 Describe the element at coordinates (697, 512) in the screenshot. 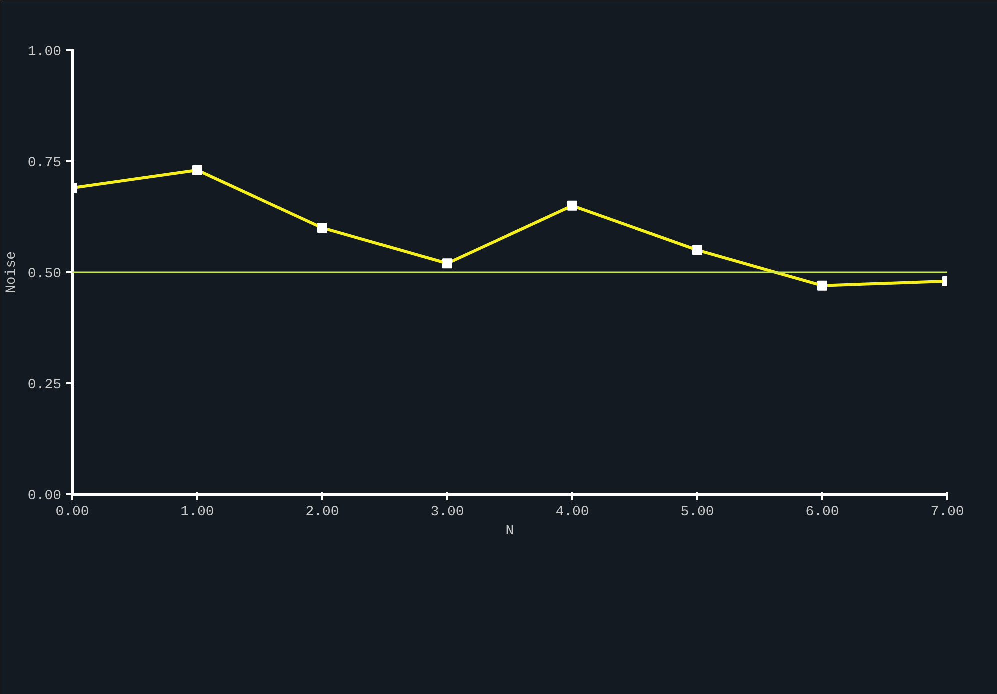

I see `x-tick-label: 5.00` at that location.